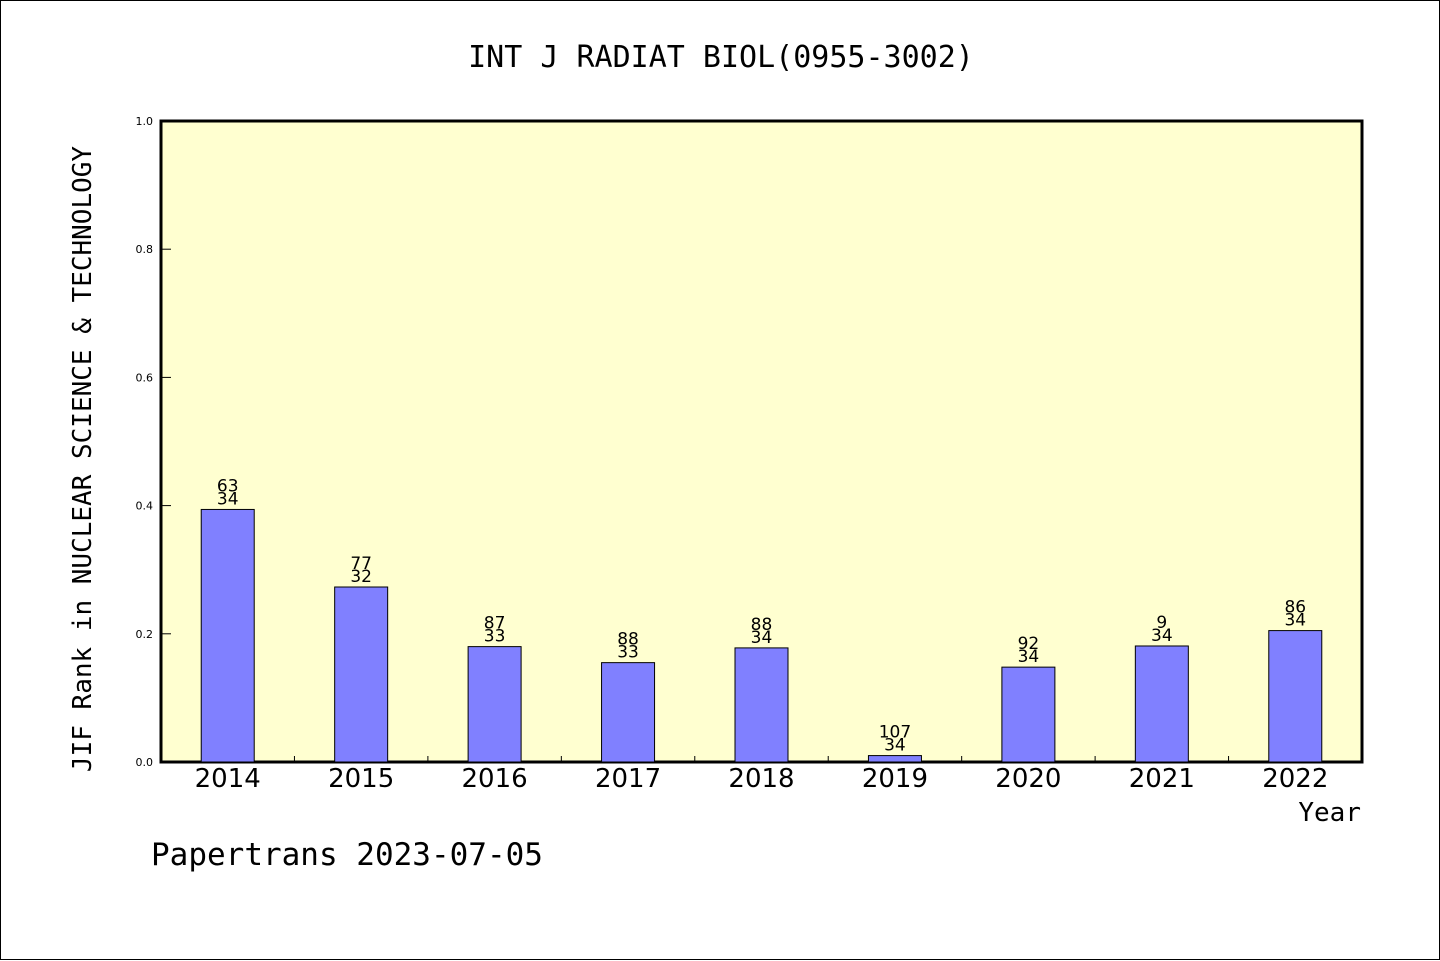 The height and width of the screenshot is (961, 1440). I want to click on x-tick-label: 2018, so click(761, 779).